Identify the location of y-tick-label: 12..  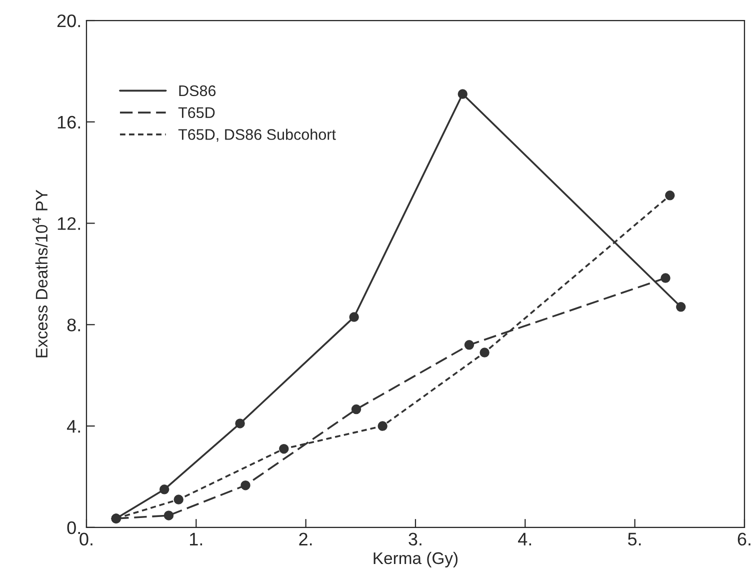
(69, 223).